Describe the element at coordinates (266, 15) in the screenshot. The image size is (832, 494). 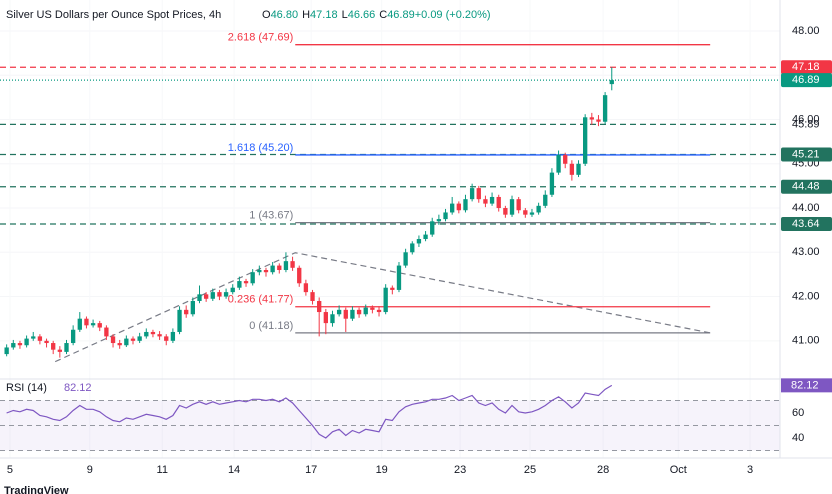
I see `quote-label: O` at that location.